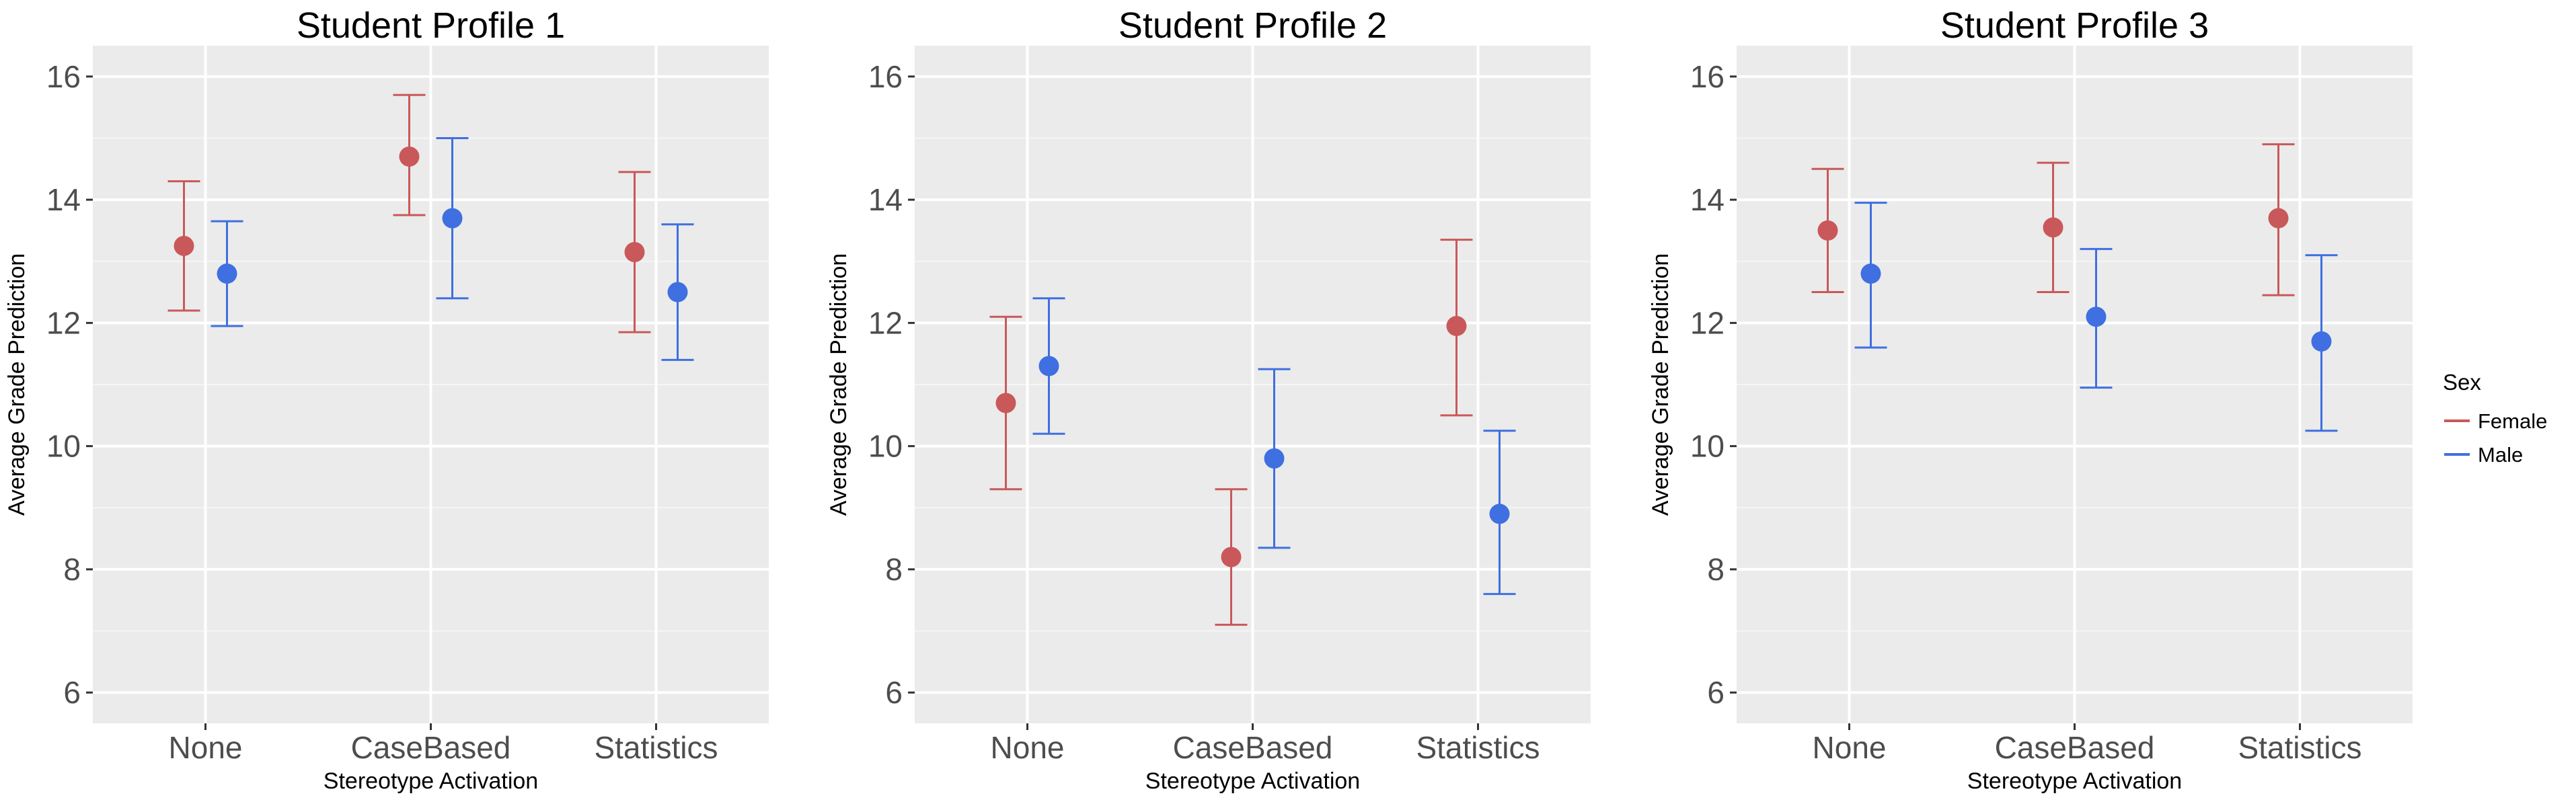 Image resolution: width=2576 pixels, height=804 pixels. Describe the element at coordinates (2495, 438) in the screenshot. I see `legend-entries: Female Male` at that location.